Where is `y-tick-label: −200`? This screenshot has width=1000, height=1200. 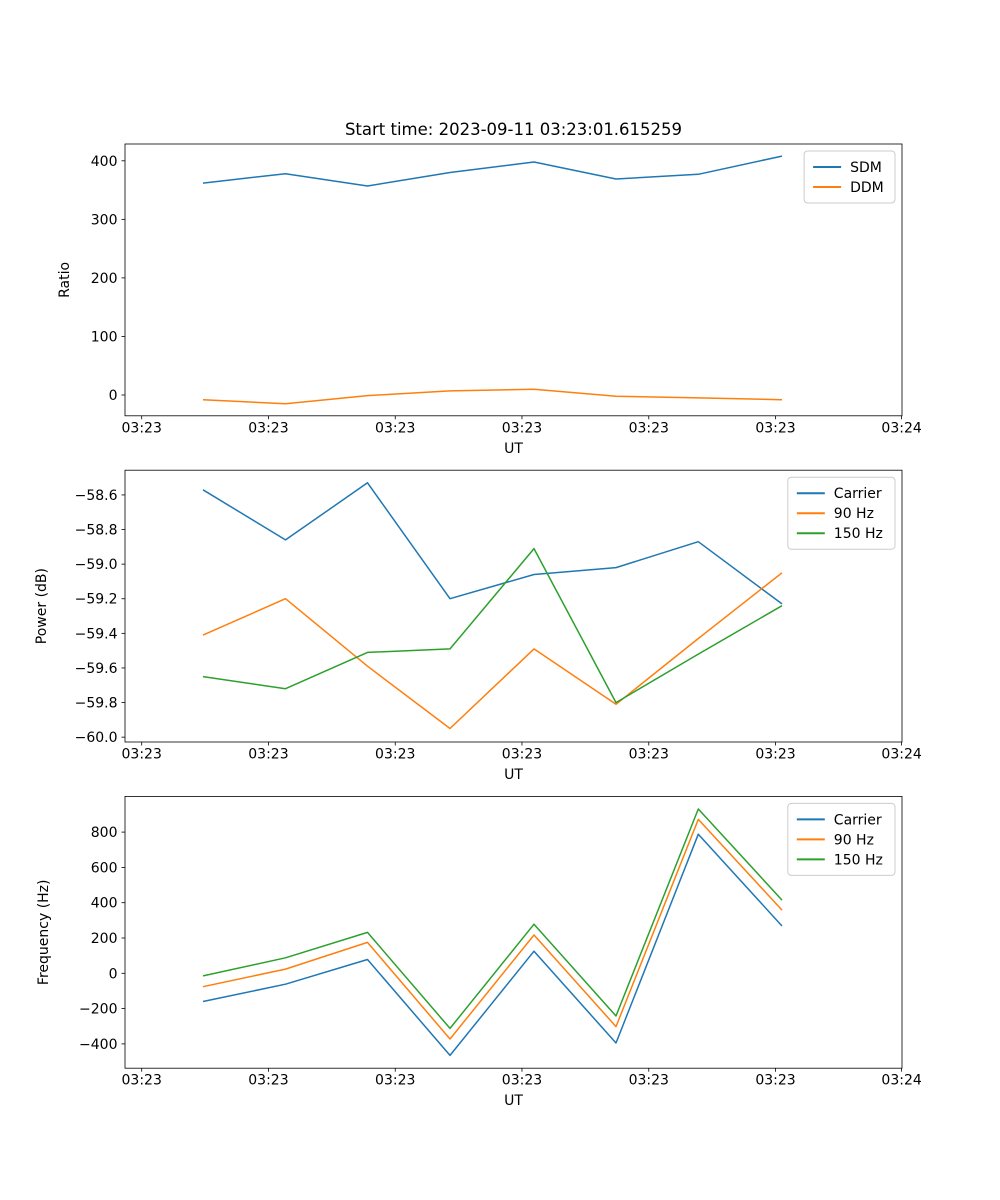
y-tick-label: −200 is located at coordinates (98, 1010).